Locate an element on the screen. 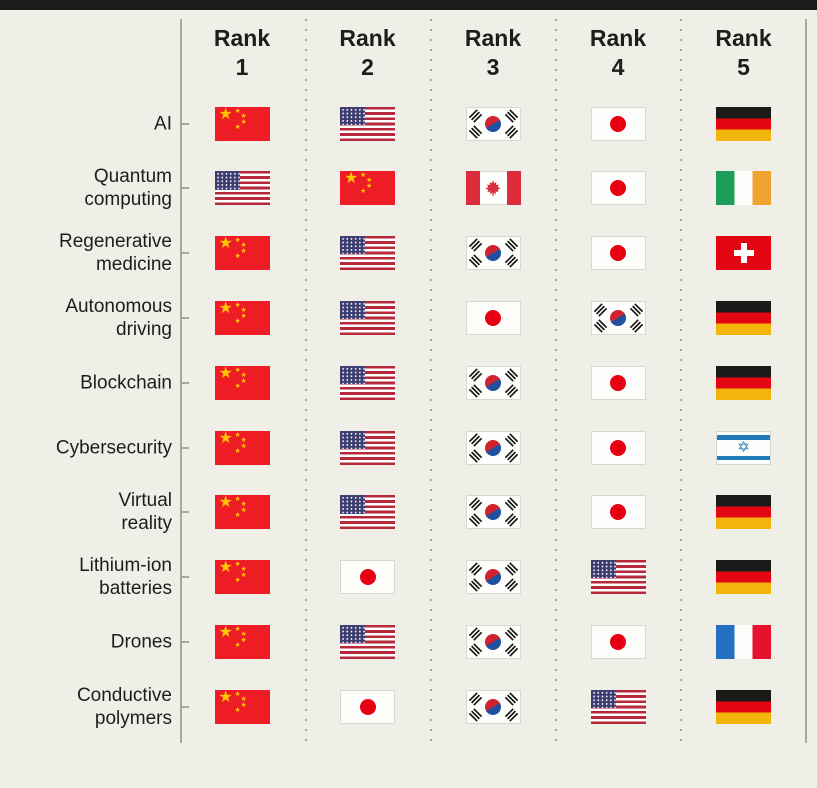 The image size is (817, 788). flag-switzerland-icon is located at coordinates (743, 253).